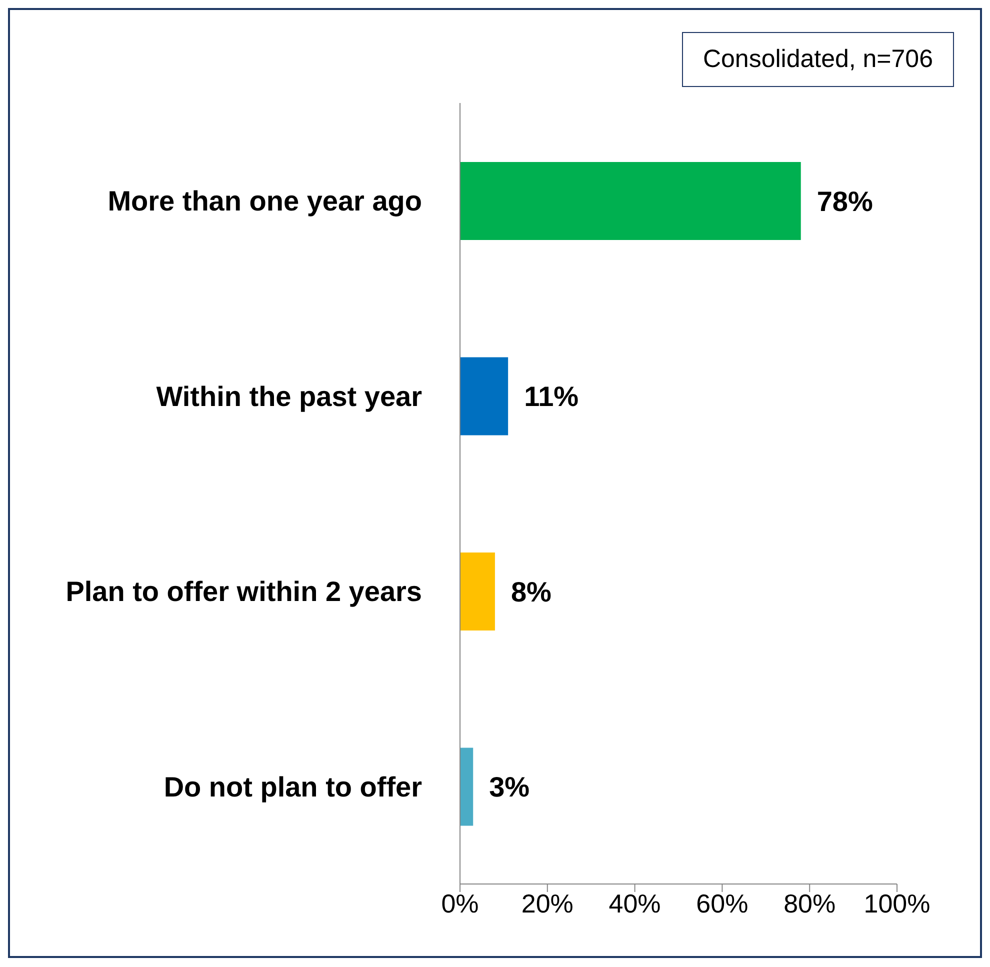 This screenshot has width=990, height=967. I want to click on y-tick-label: More than one year ago, so click(265, 201).